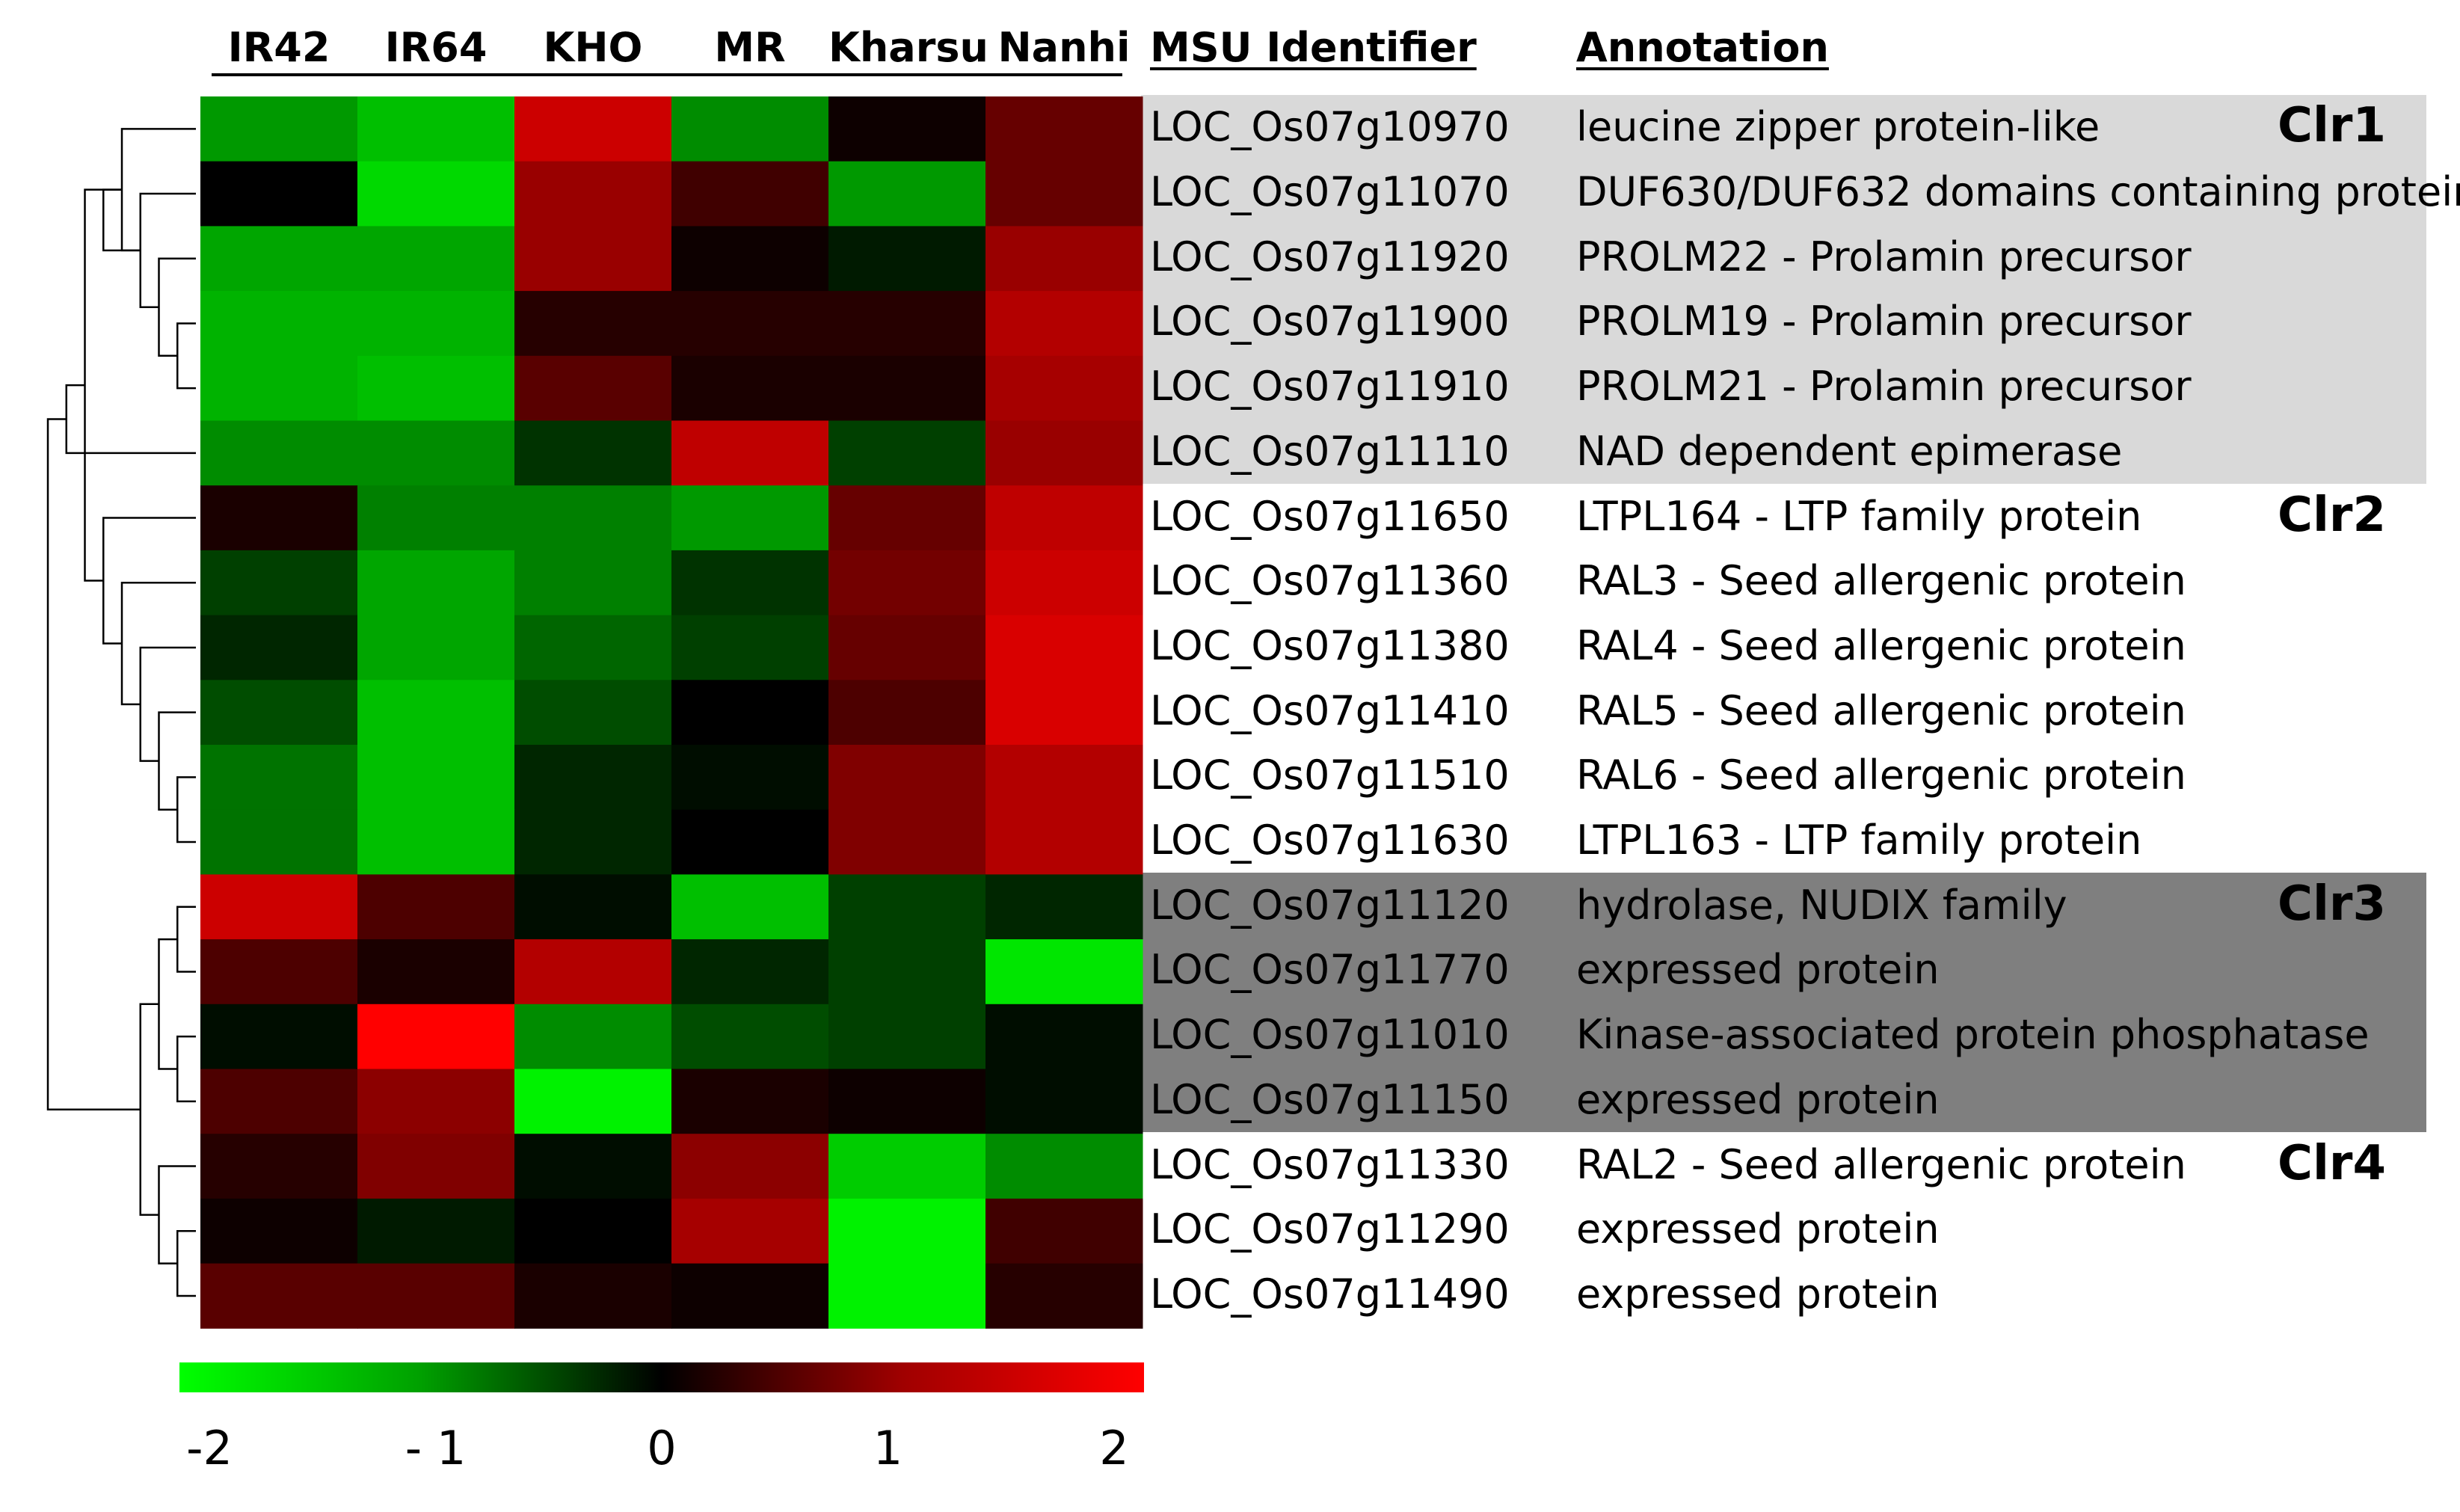  Describe the element at coordinates (436, 47) in the screenshot. I see `column-header: IR64` at that location.